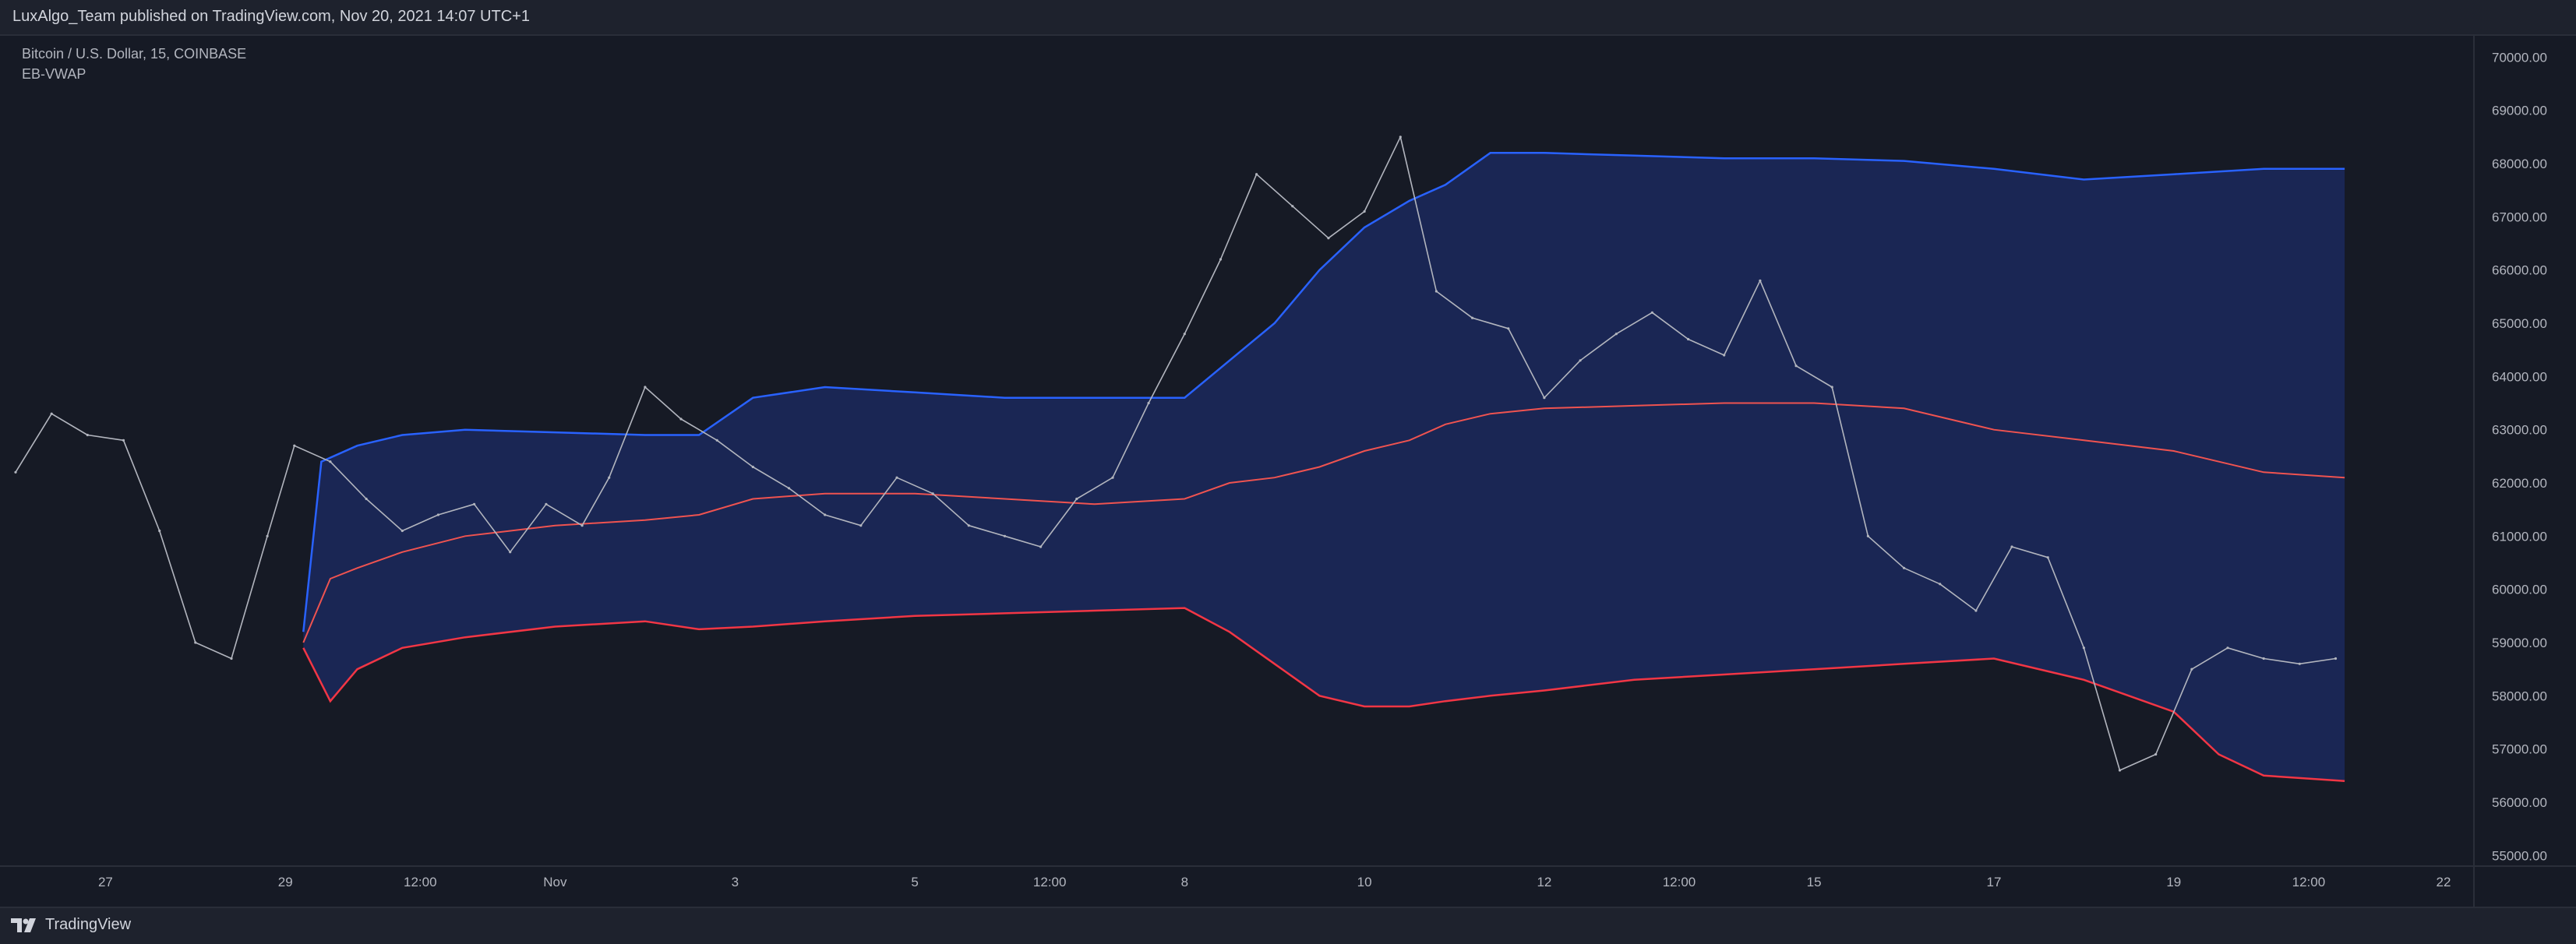 The height and width of the screenshot is (944, 2576). I want to click on brand: TradingView, so click(71, 925).